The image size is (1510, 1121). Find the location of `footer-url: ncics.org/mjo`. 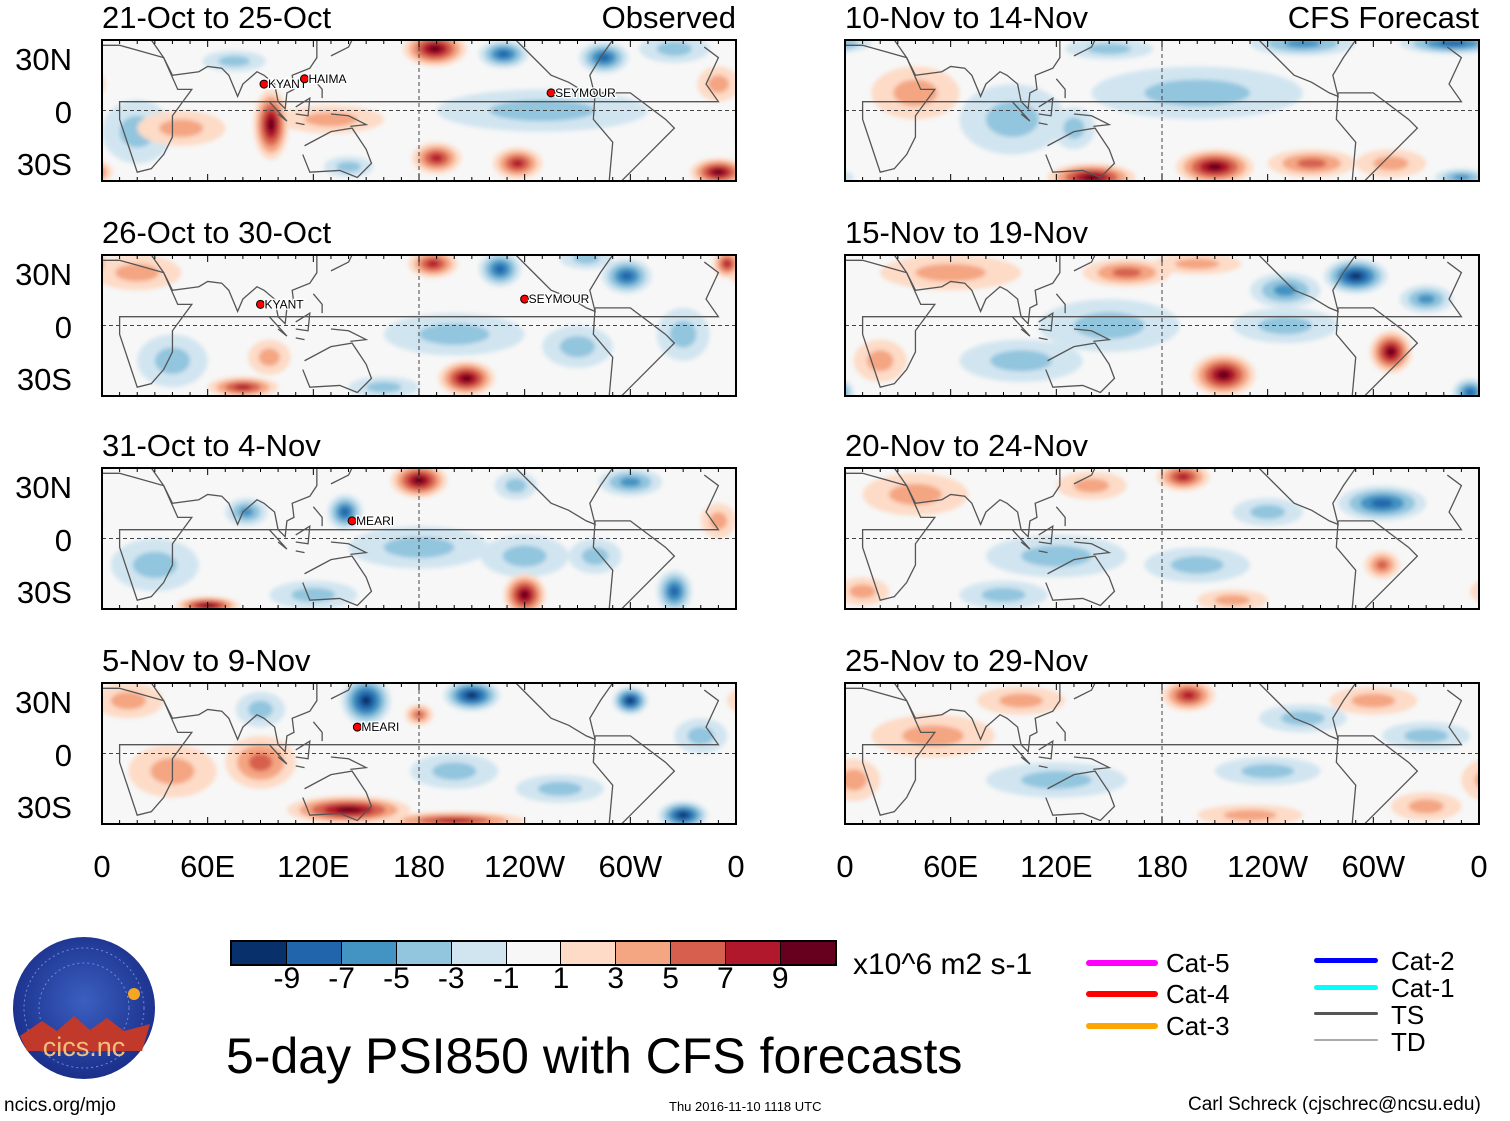

footer-url: ncics.org/mjo is located at coordinates (60, 1105).